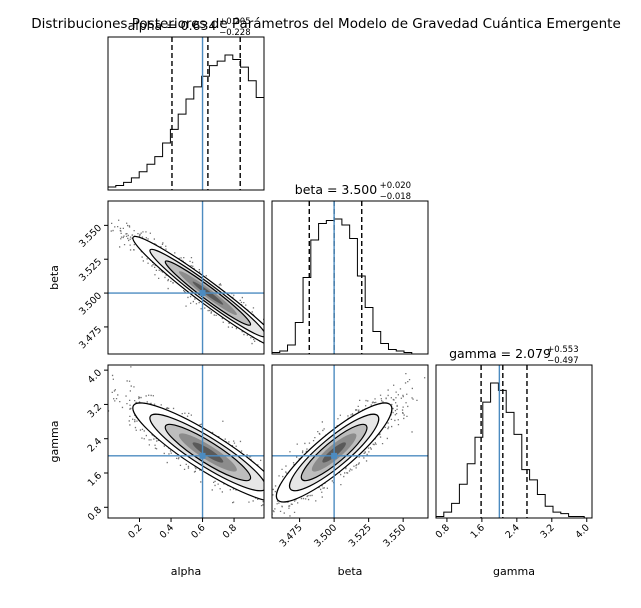 This screenshot has height=608, width=641. What do you see at coordinates (95, 411) in the screenshot?
I see `y-tick-label: 3.2` at bounding box center [95, 411].